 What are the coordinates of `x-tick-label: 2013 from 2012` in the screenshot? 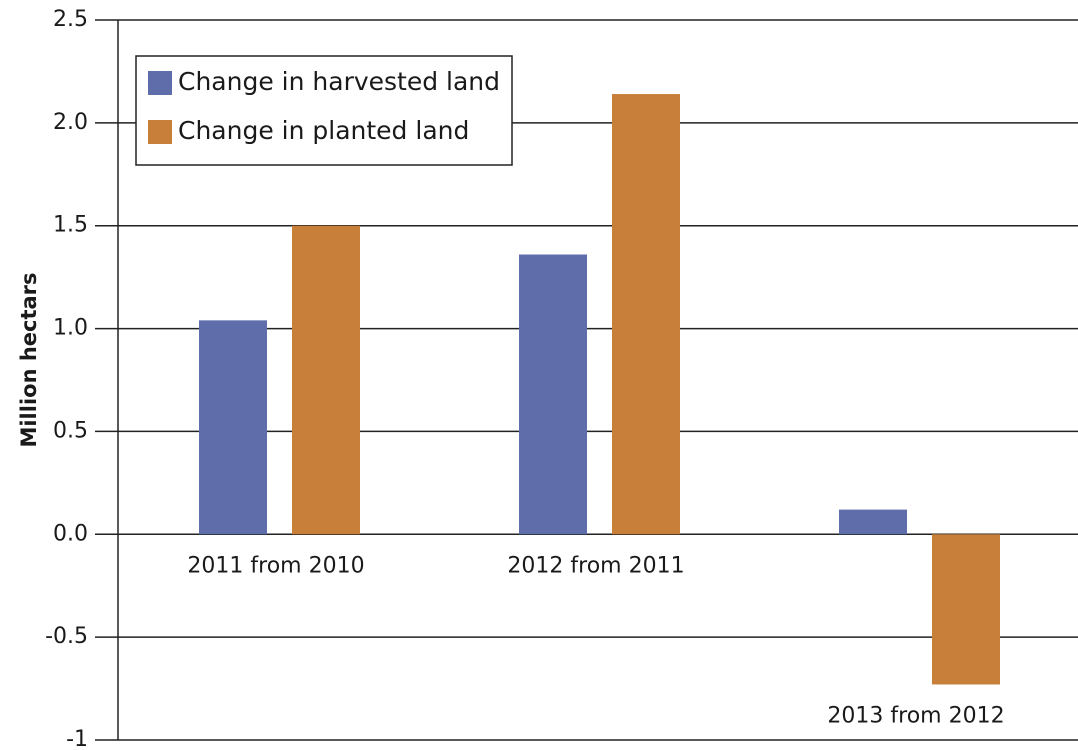 It's located at (915, 715).